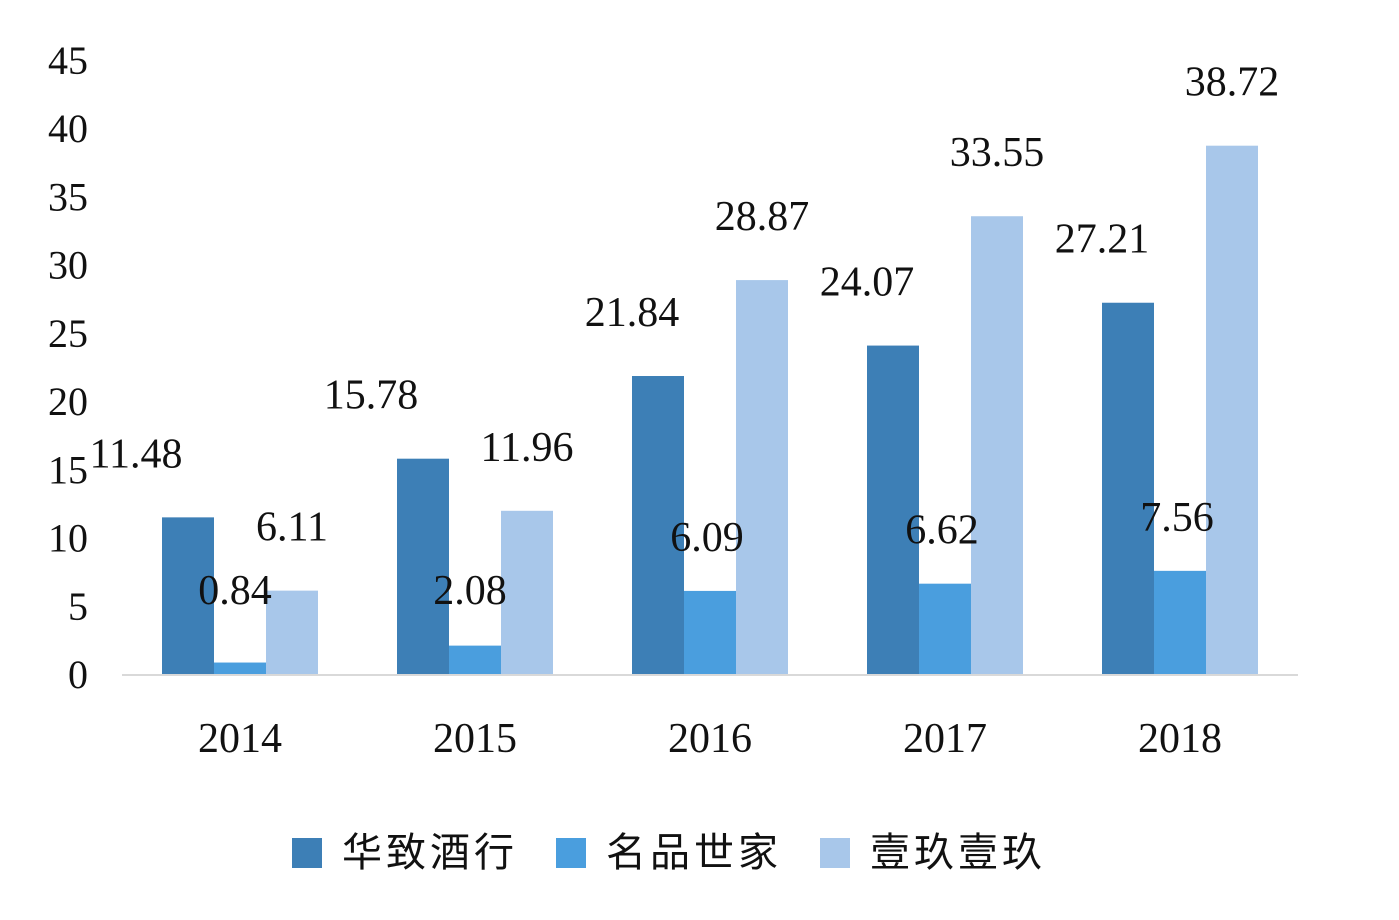  What do you see at coordinates (68, 401) in the screenshot?
I see `y-tick-label: 20` at bounding box center [68, 401].